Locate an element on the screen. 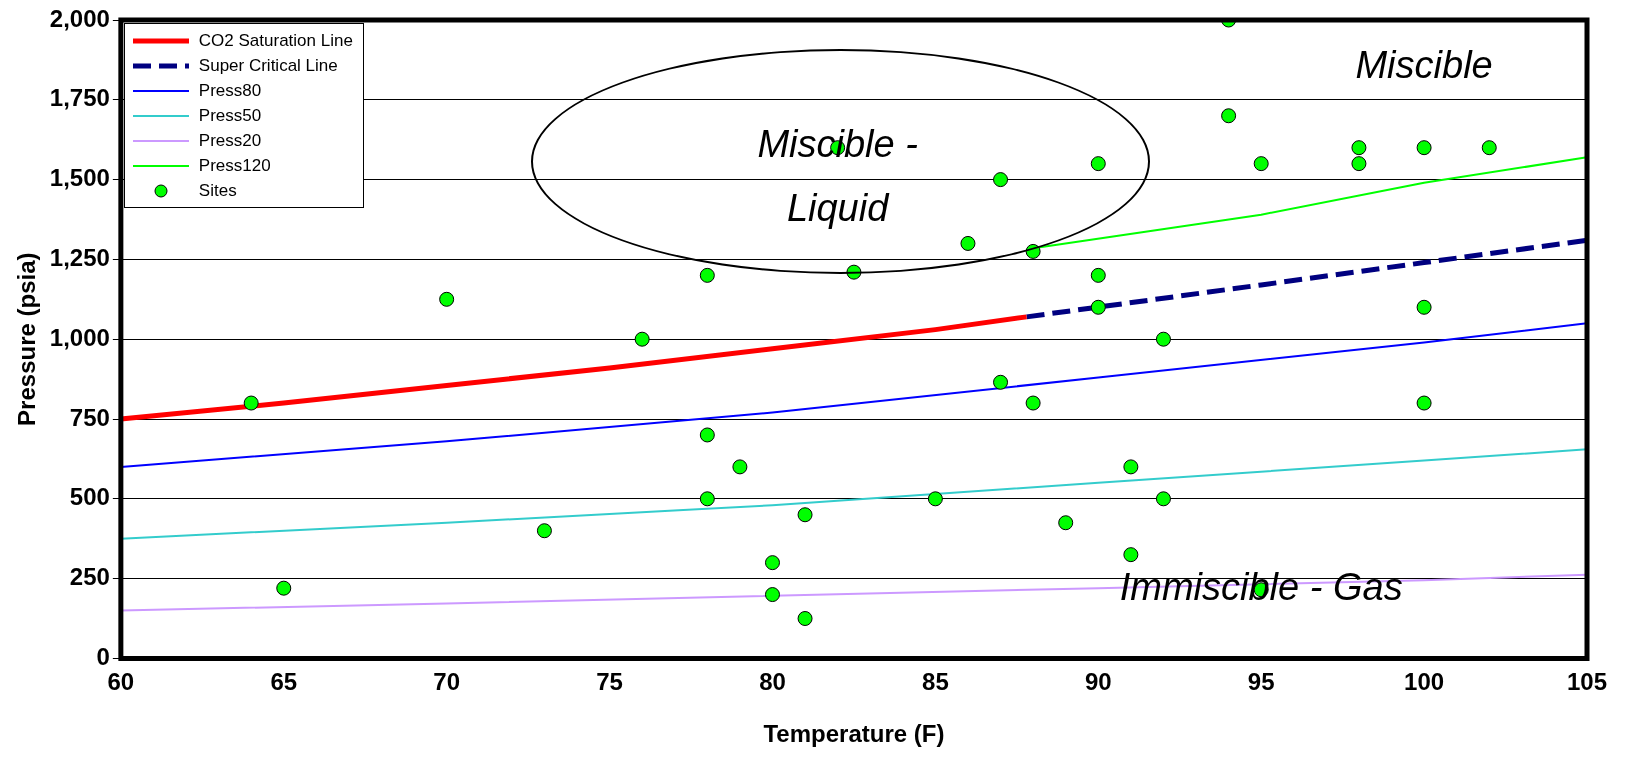 The image size is (1627, 764). y-axis-title: Pressure (psia) is located at coordinates (27, 339).